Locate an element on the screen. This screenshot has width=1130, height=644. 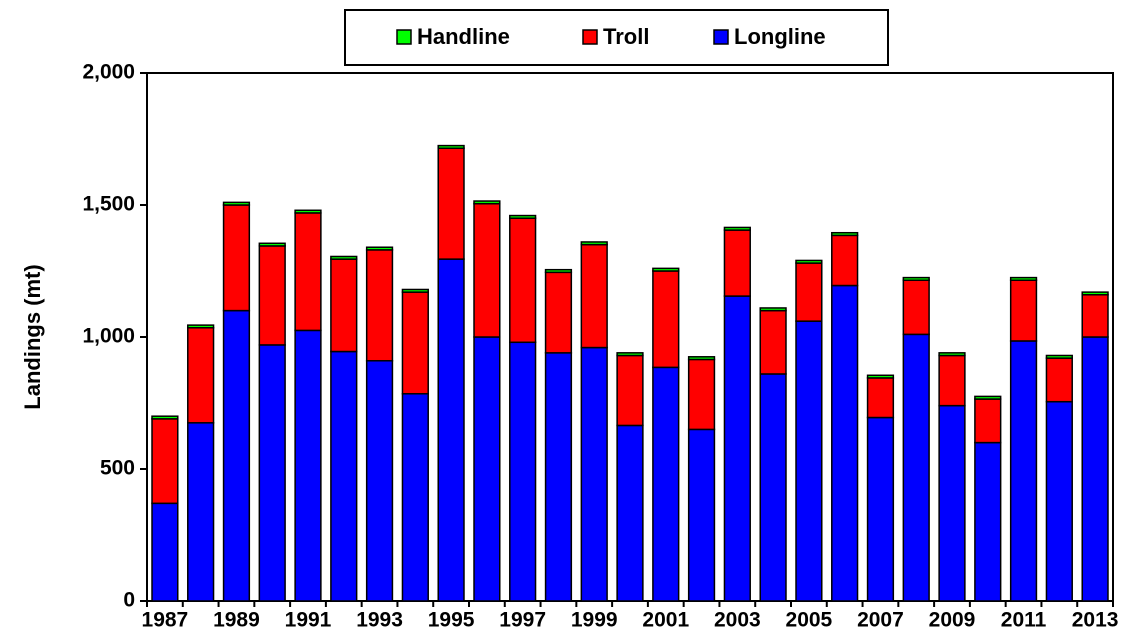
x-tick-label: 2011 is located at coordinates (1024, 620).